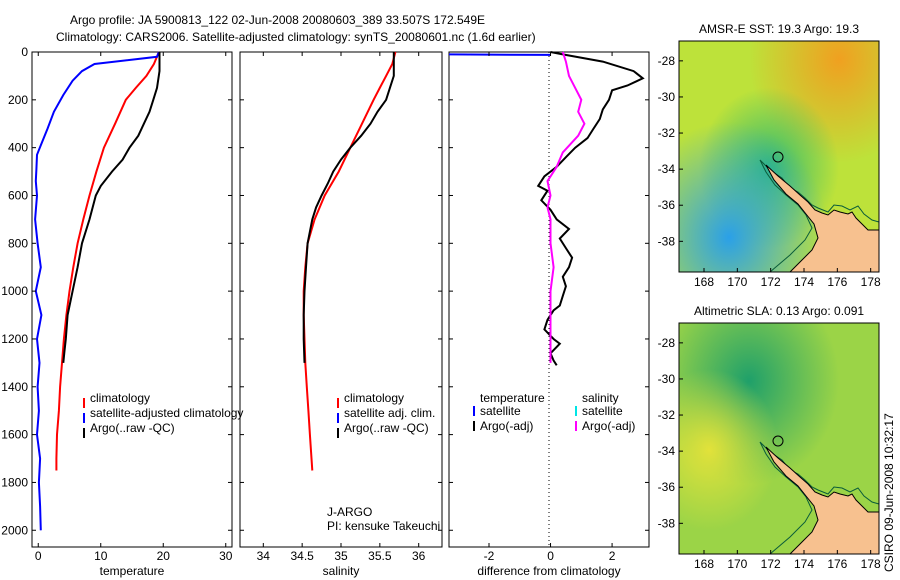 This screenshot has height=580, width=900. I want to click on legend-heading-temperature: temperature, so click(512, 398).